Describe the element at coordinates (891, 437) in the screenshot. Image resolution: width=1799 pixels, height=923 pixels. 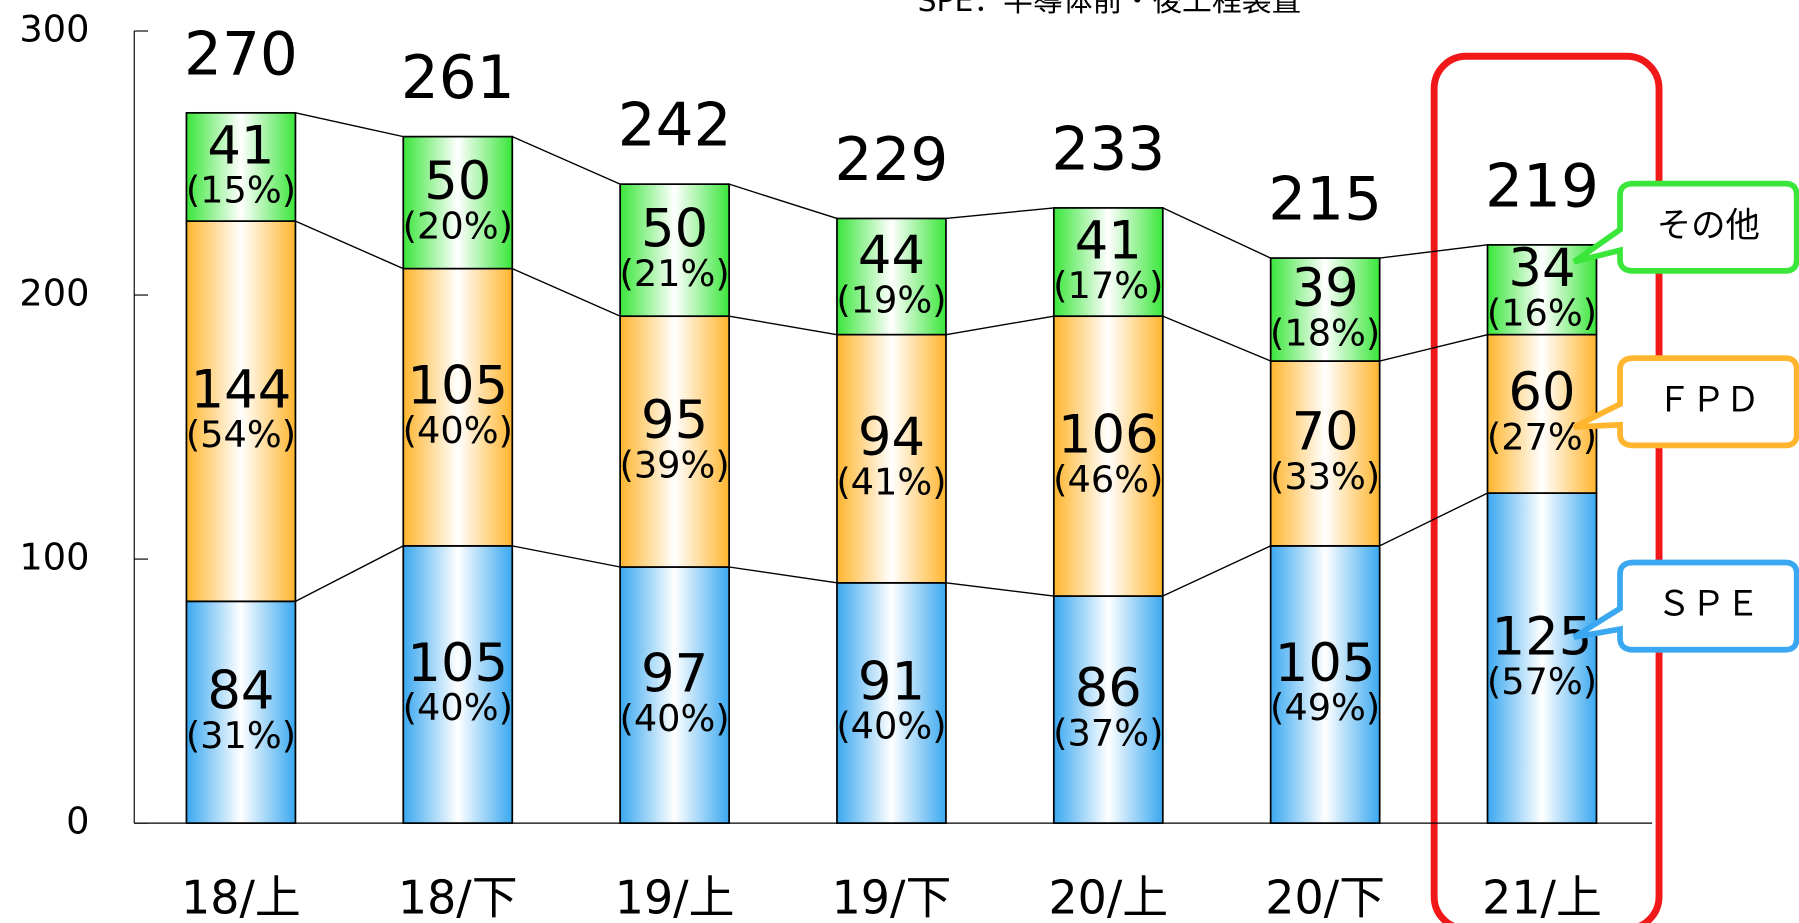
I see `value-label: 94` at that location.